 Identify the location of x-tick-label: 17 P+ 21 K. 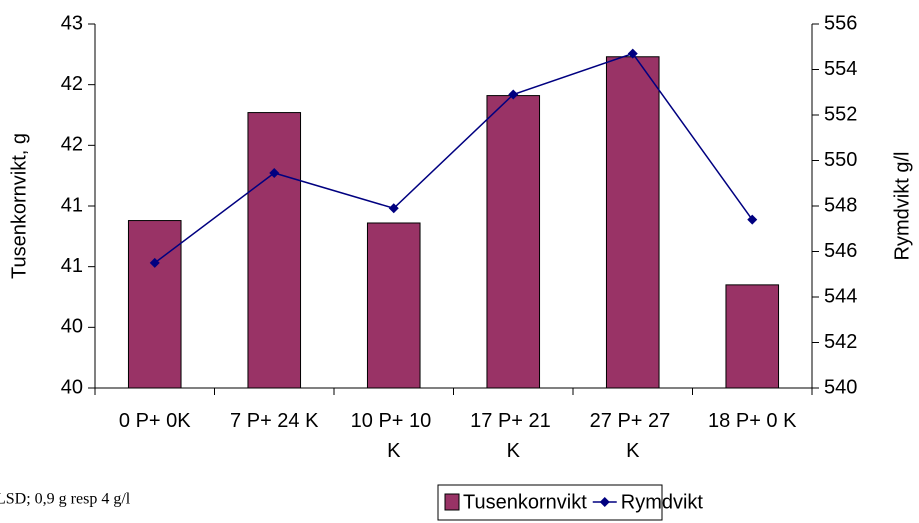
(513, 436).